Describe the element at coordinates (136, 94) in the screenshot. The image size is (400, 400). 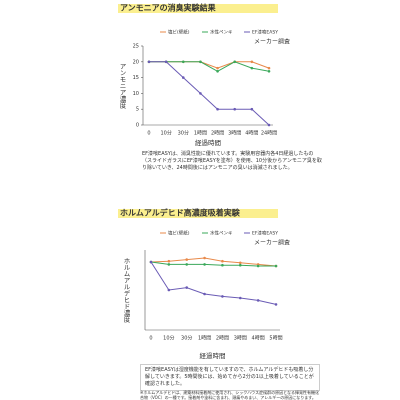
I see `y-tick-label: 10` at that location.